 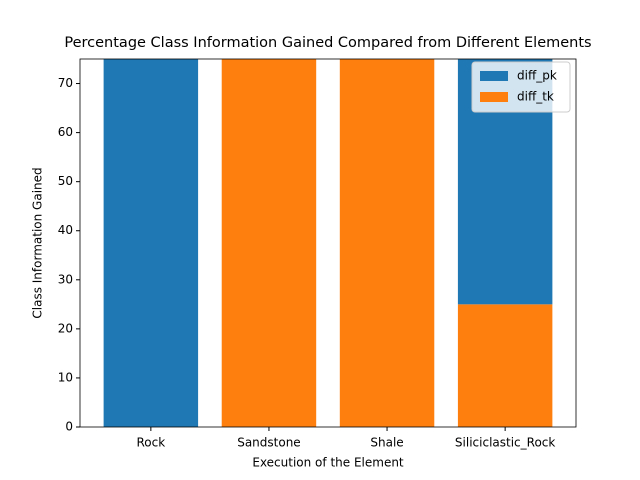 I want to click on y-tick-label: 70, so click(x=65, y=83).